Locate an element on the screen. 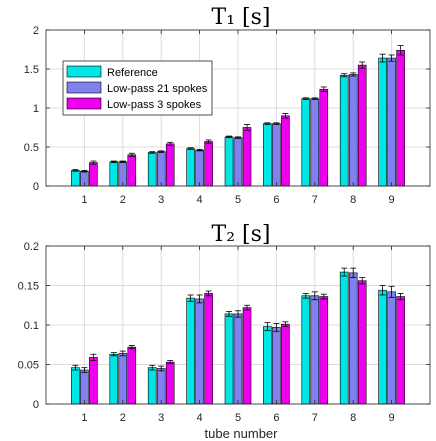 The height and width of the screenshot is (441, 436). t2-x-tick-label: 8 is located at coordinates (353, 418).